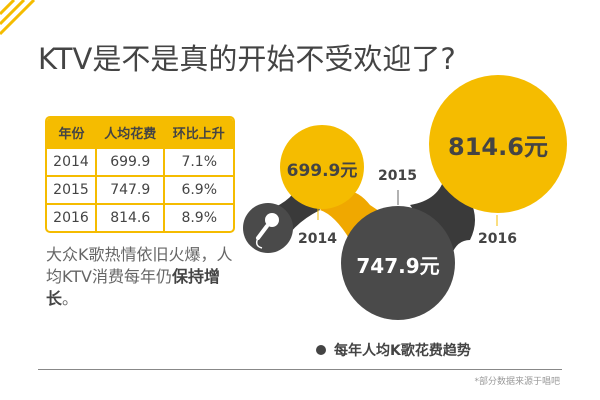  I want to click on desc-end: 。, so click(70, 298).